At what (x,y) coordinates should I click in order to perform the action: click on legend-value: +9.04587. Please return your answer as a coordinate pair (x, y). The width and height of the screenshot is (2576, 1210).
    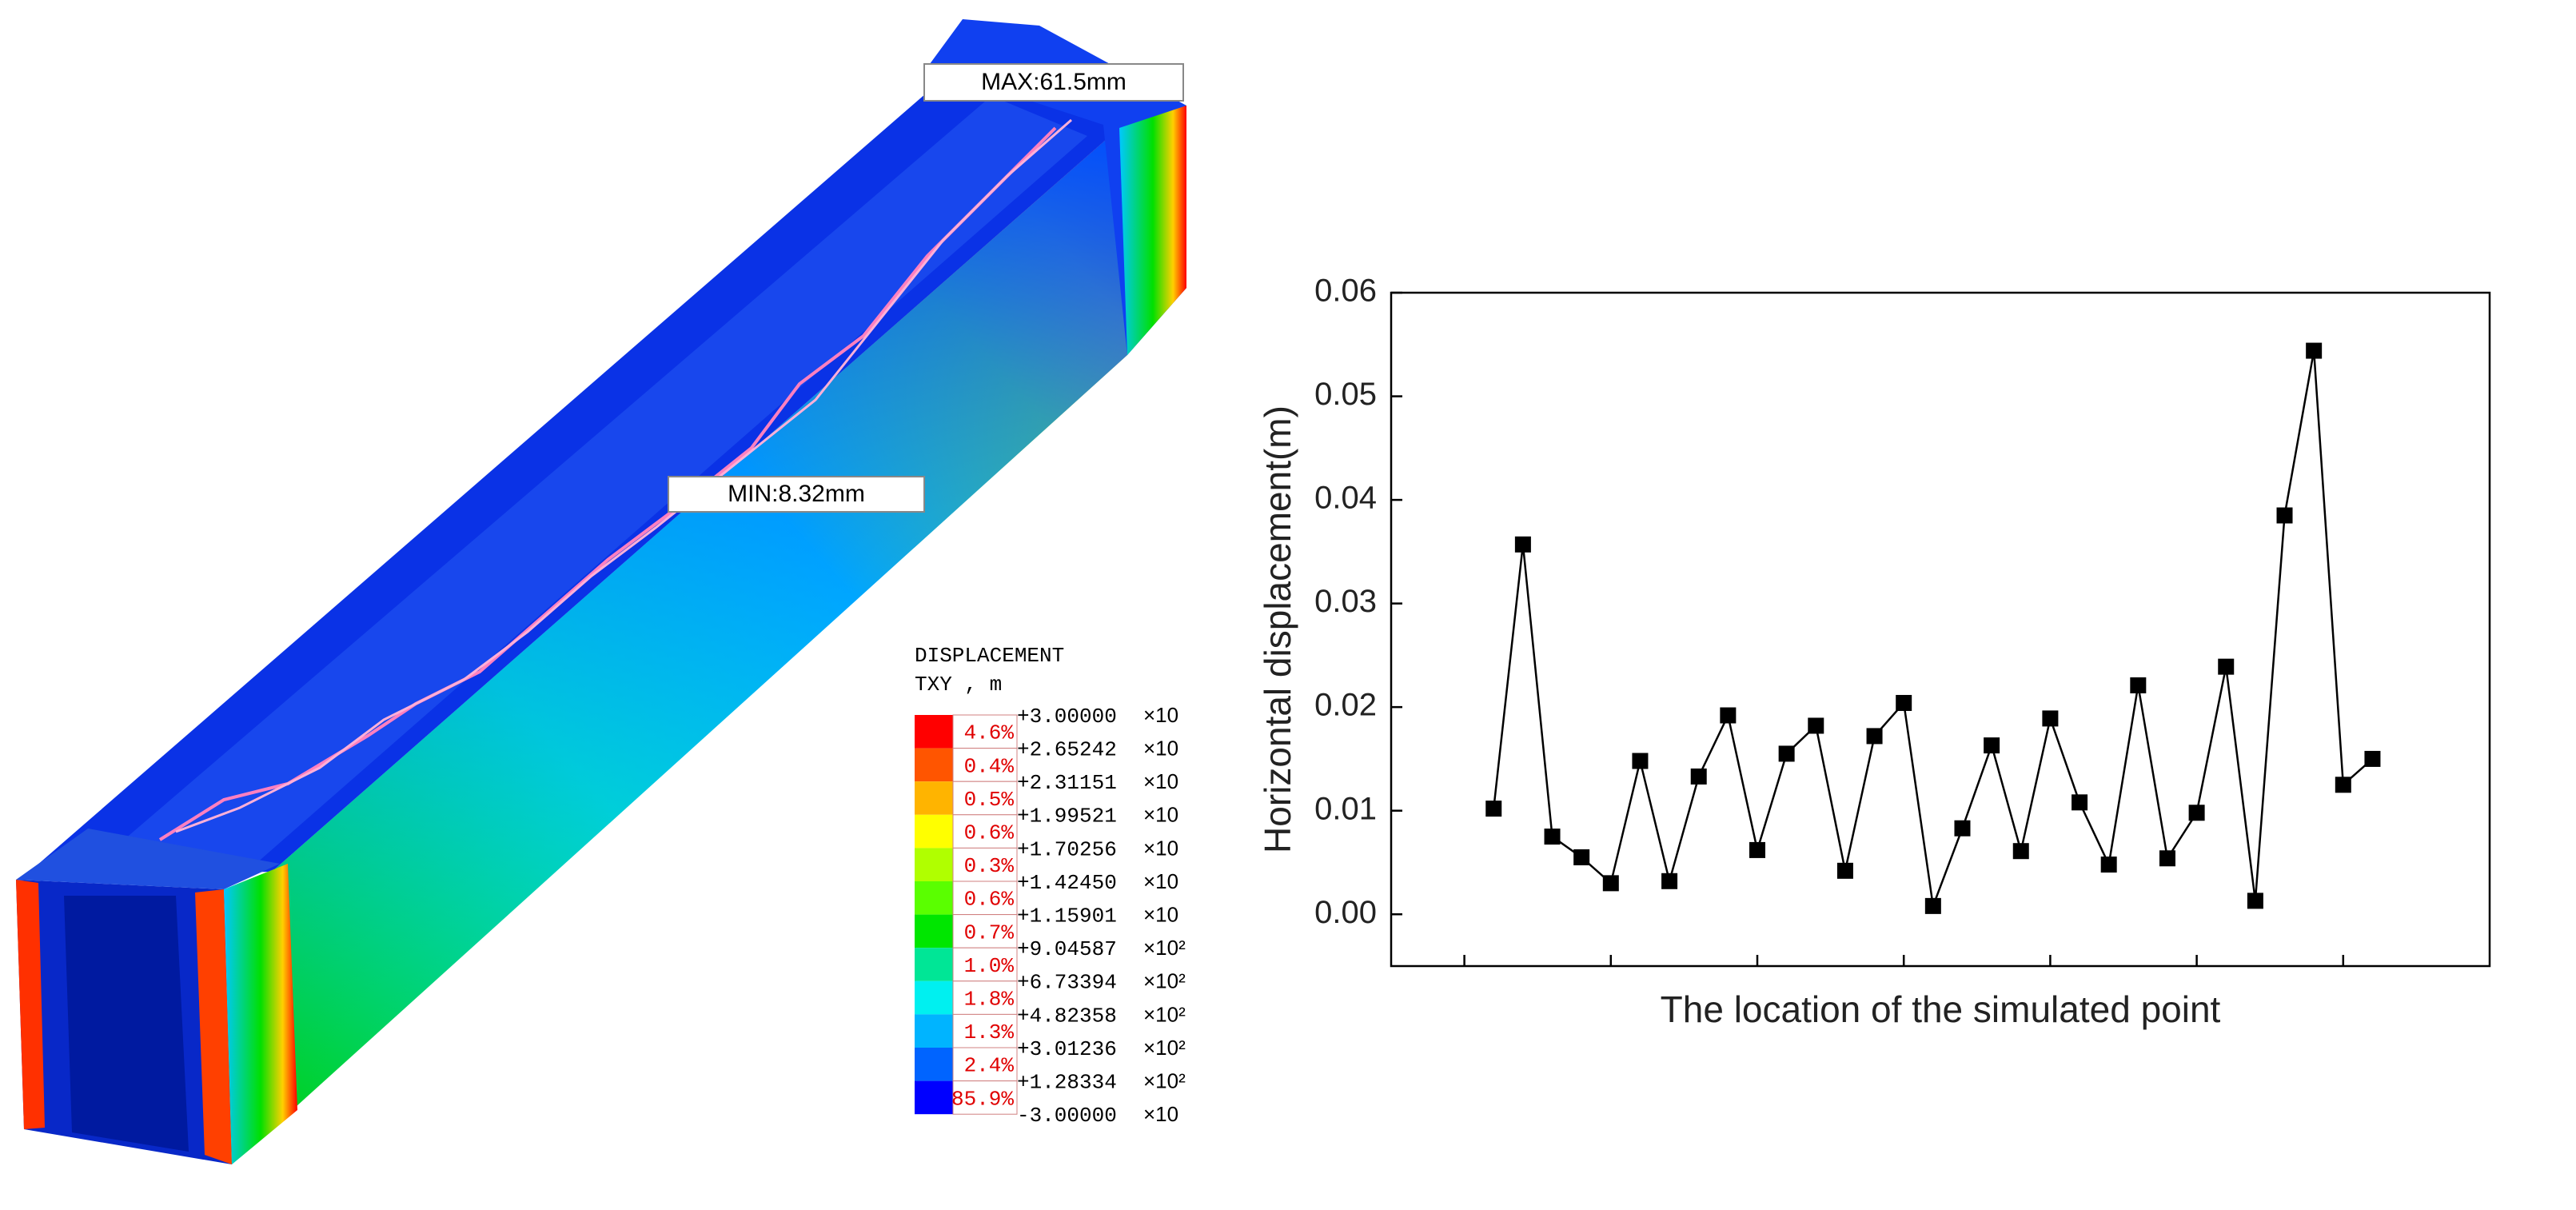
    Looking at the image, I should click on (1067, 949).